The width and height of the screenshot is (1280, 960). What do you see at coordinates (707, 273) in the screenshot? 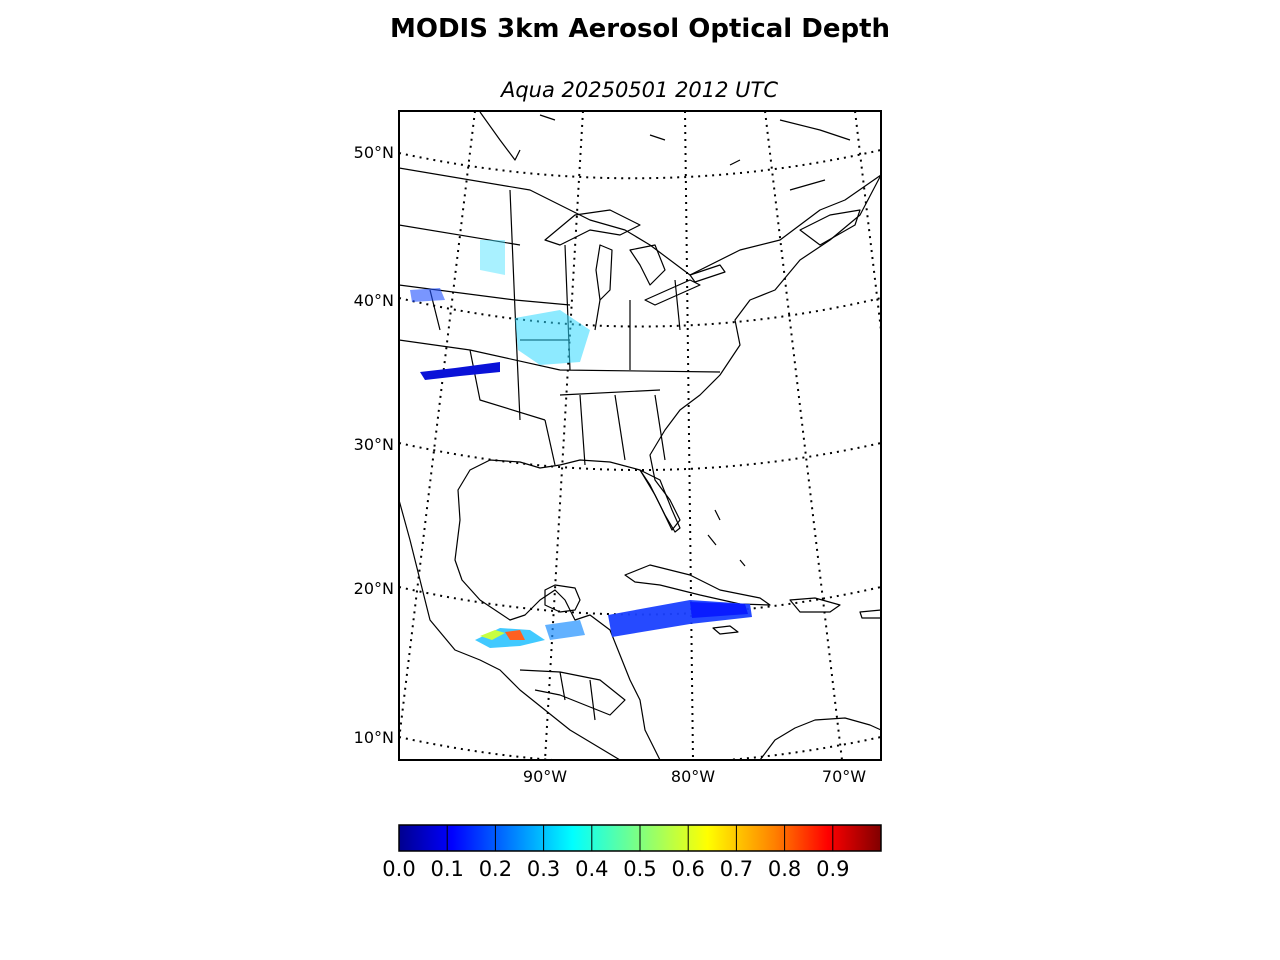
I see `great-lakes-ontario` at bounding box center [707, 273].